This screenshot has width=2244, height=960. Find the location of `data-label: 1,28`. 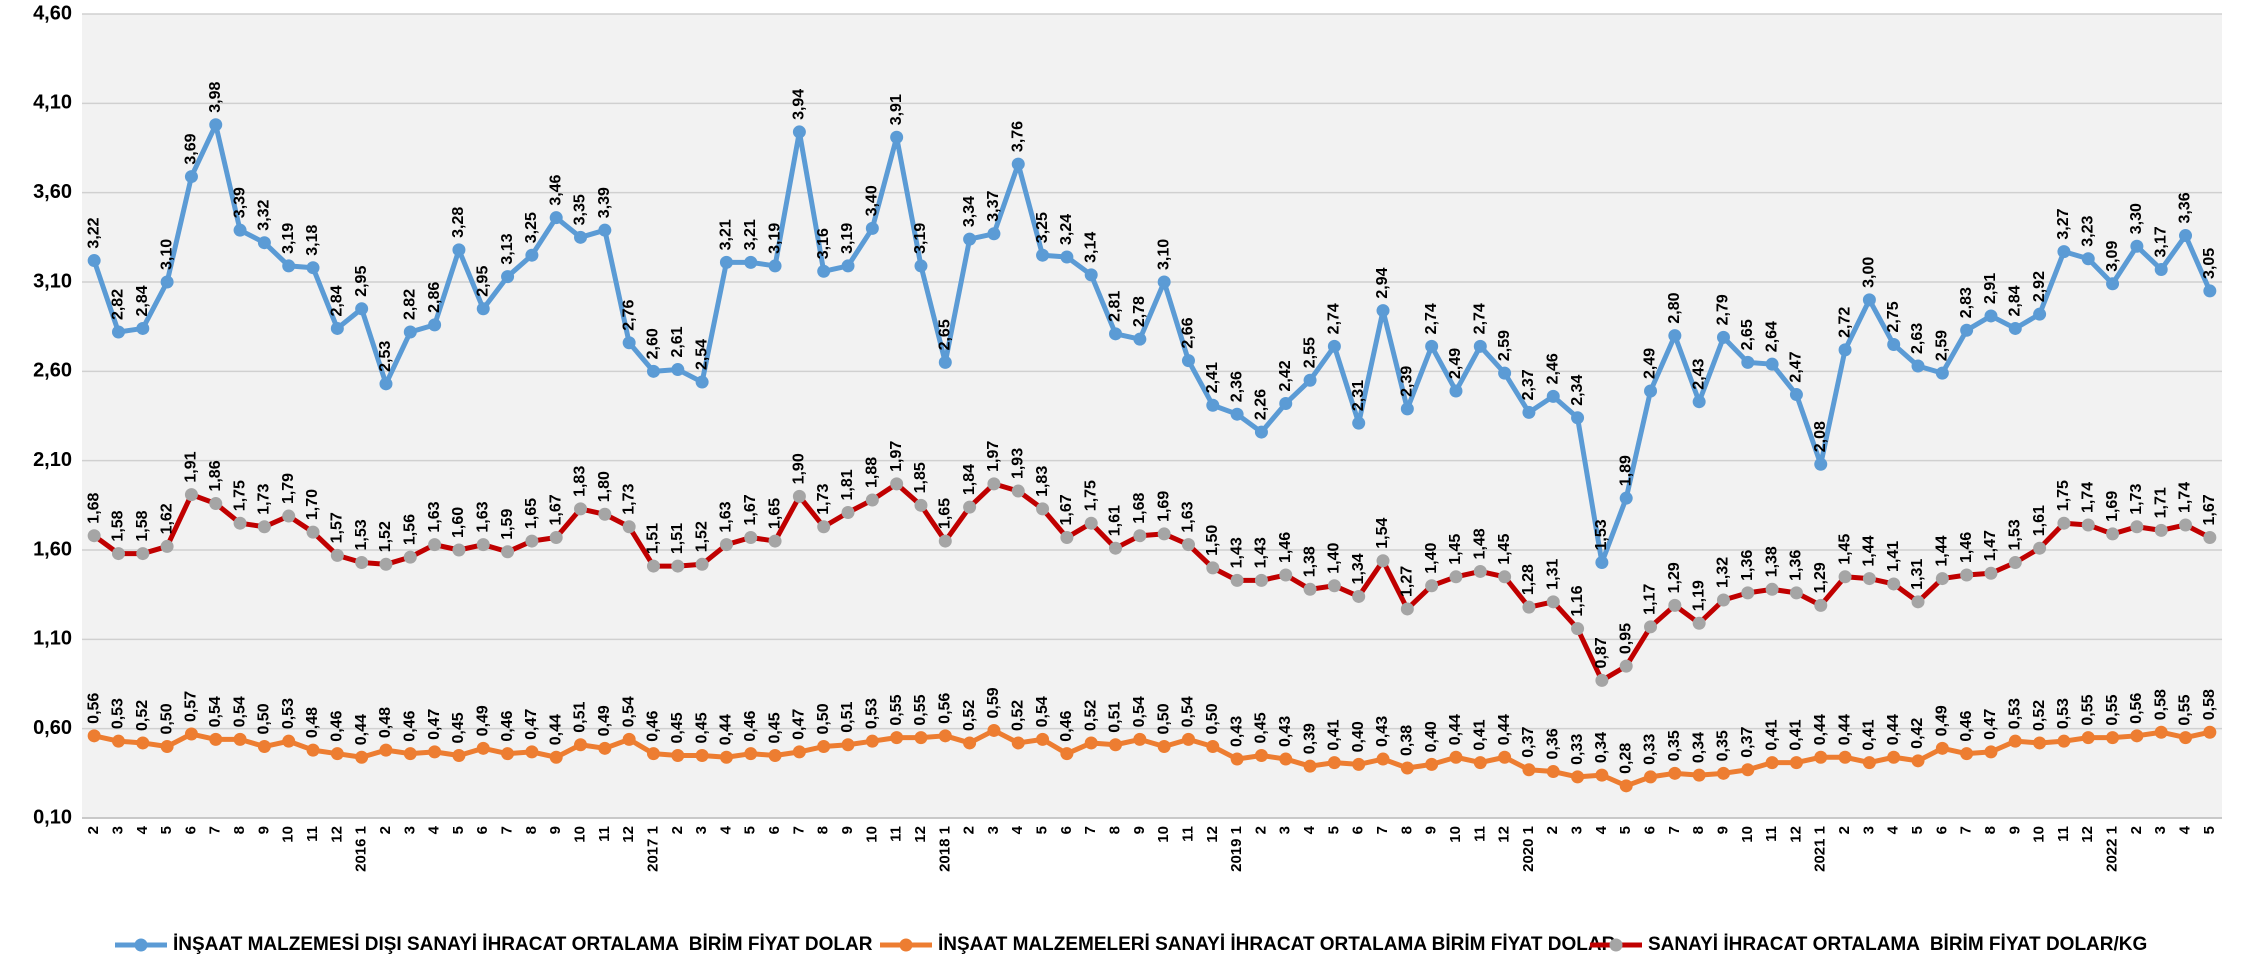

data-label: 1,28 is located at coordinates (1528, 579).